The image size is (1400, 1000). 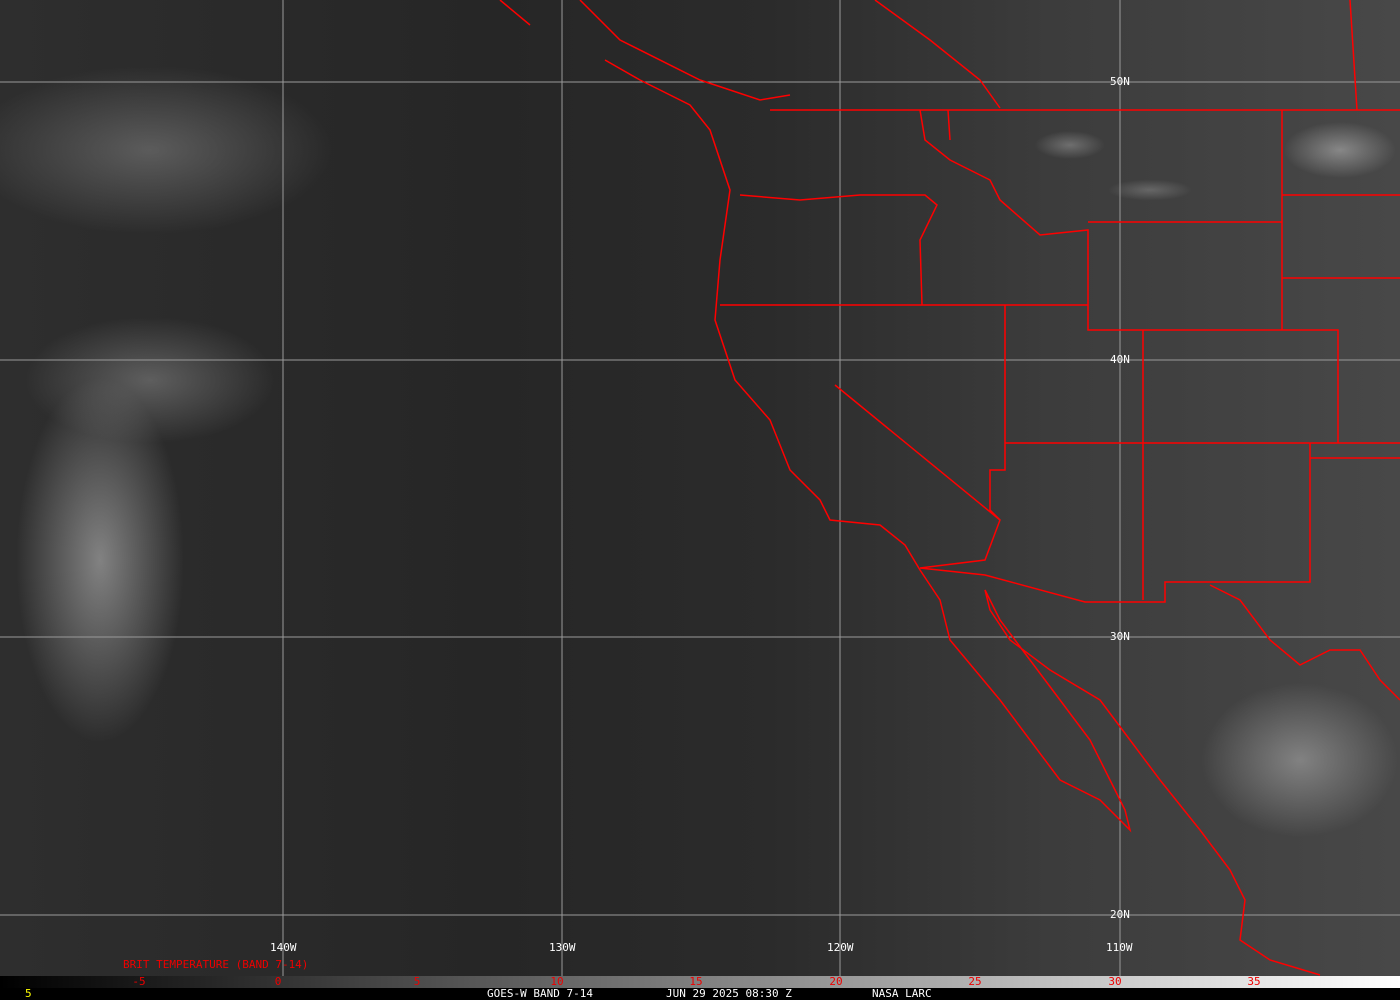 What do you see at coordinates (1120, 914) in the screenshot?
I see `lat-label-20n: 20N` at bounding box center [1120, 914].